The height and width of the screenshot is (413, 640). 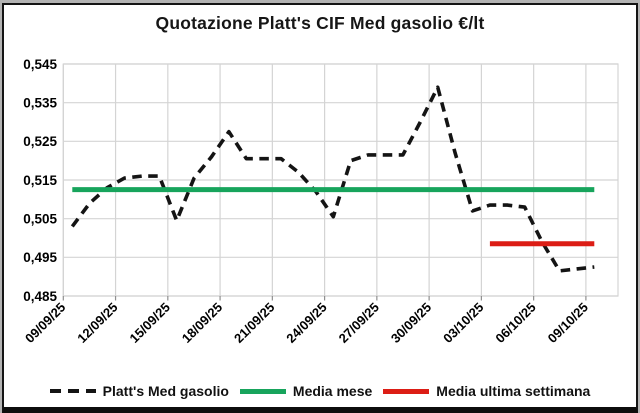 What do you see at coordinates (40, 102) in the screenshot?
I see `y-axis-tick-label: 0,535` at bounding box center [40, 102].